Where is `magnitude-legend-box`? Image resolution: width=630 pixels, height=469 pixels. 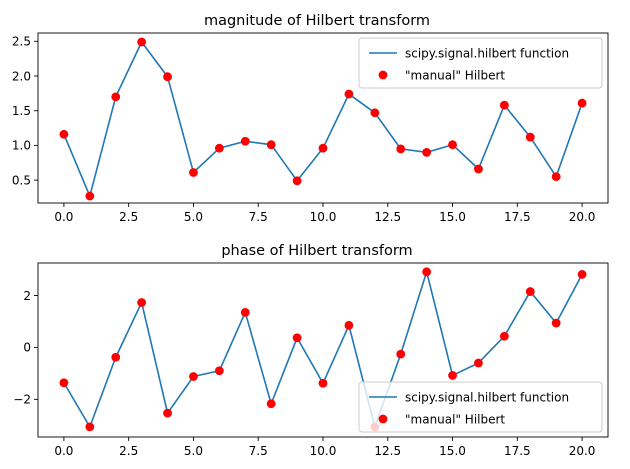
magnitude-legend-box is located at coordinates (480, 63).